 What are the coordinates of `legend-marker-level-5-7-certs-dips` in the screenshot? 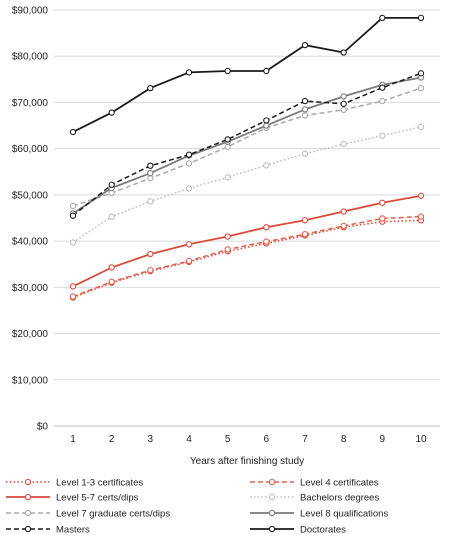 It's located at (28, 497).